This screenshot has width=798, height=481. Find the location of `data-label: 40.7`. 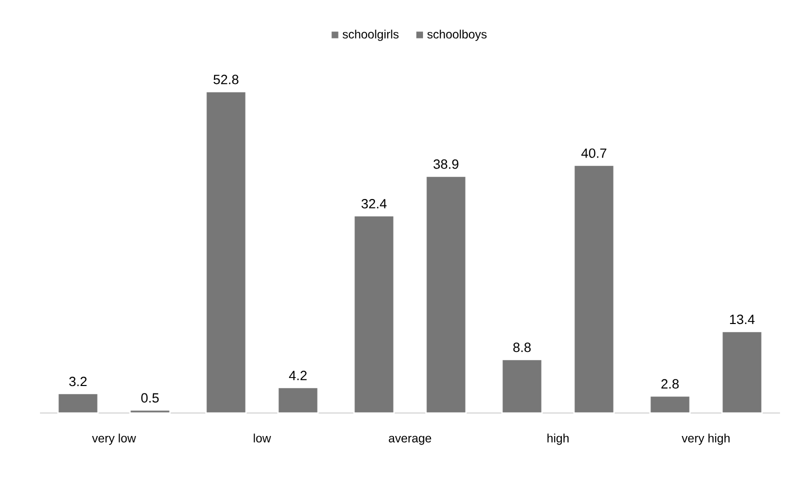

data-label: 40.7 is located at coordinates (593, 153).